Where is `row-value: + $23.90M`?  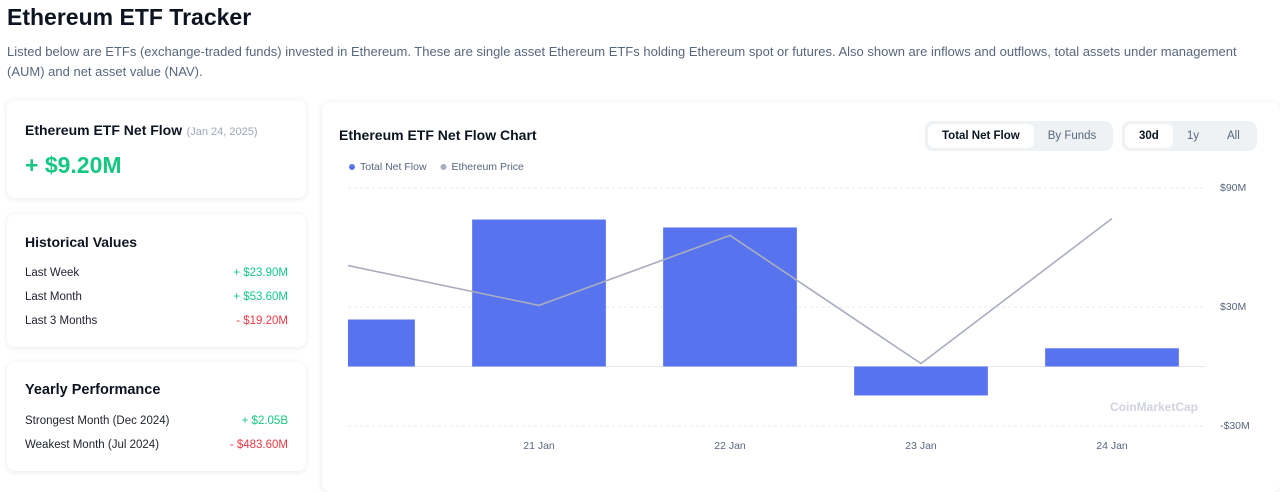 row-value: + $23.90M is located at coordinates (260, 273).